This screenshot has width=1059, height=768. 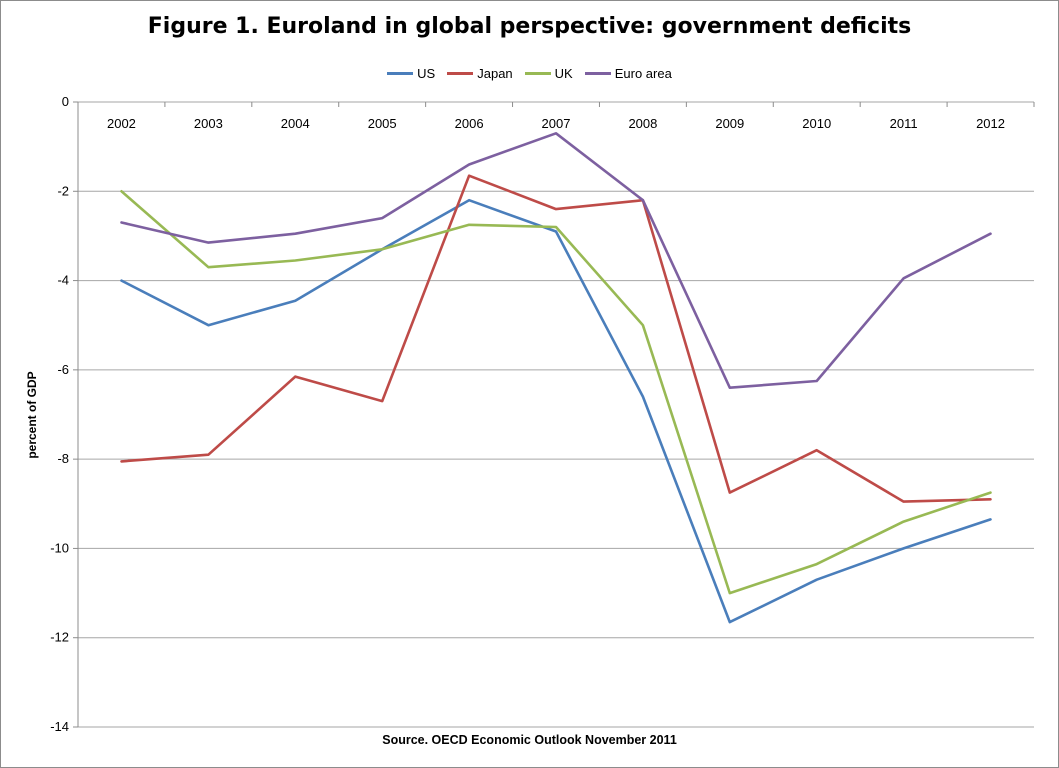 I want to click on x-tick-label: 2003, so click(x=208, y=123).